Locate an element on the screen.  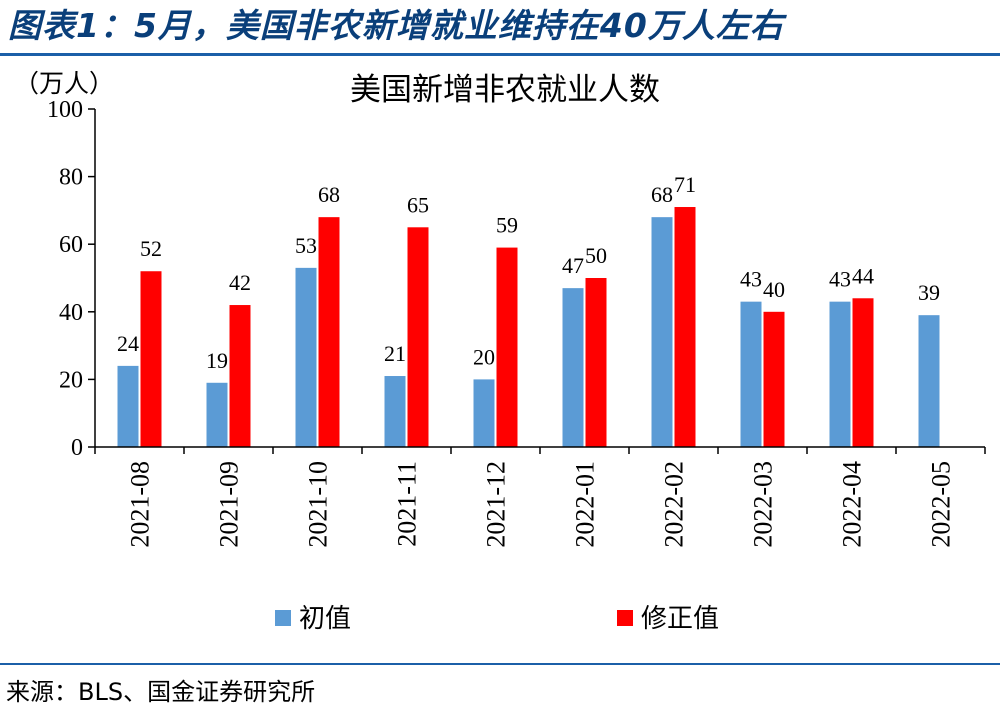
y-axis-ticks: 0 20 40 60 80 100 is located at coordinates (71, 279).